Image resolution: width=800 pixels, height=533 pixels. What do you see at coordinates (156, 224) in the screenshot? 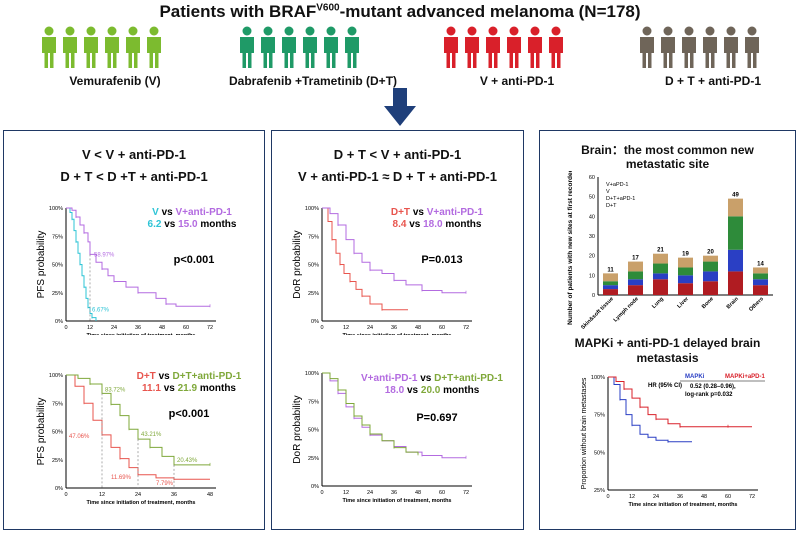
I see `legend-value-a: 6.2` at bounding box center [156, 224].